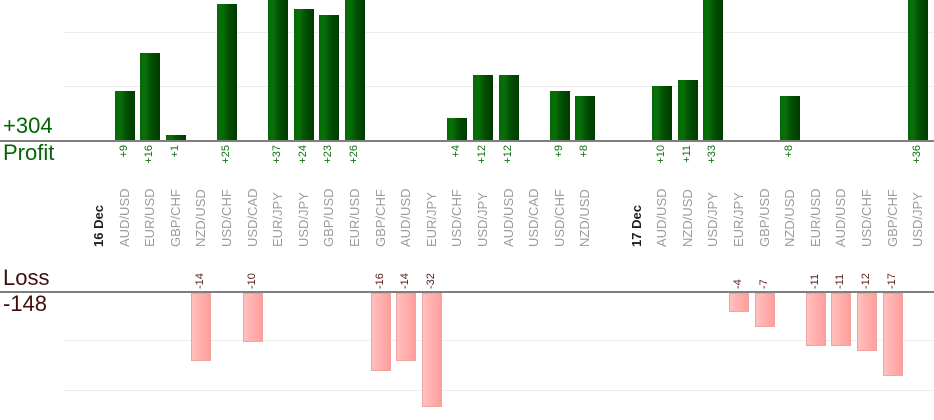 The width and height of the screenshot is (934, 420). Describe the element at coordinates (467, 292) in the screenshot. I see `loss-axis-line` at that location.